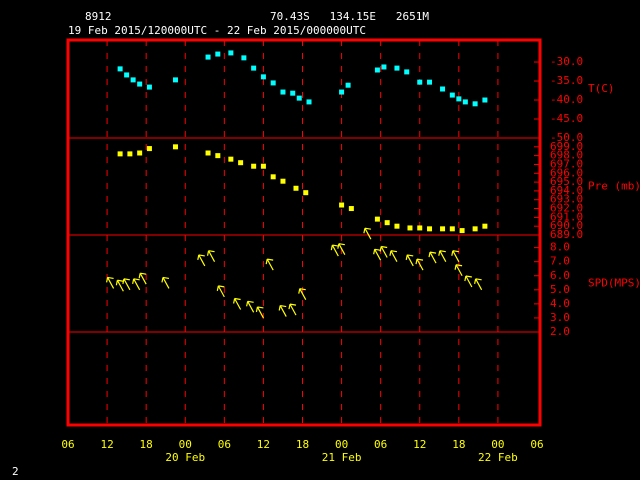  Describe the element at coordinates (566, 155) in the screenshot. I see `y-tick-label: 698.0` at that location.